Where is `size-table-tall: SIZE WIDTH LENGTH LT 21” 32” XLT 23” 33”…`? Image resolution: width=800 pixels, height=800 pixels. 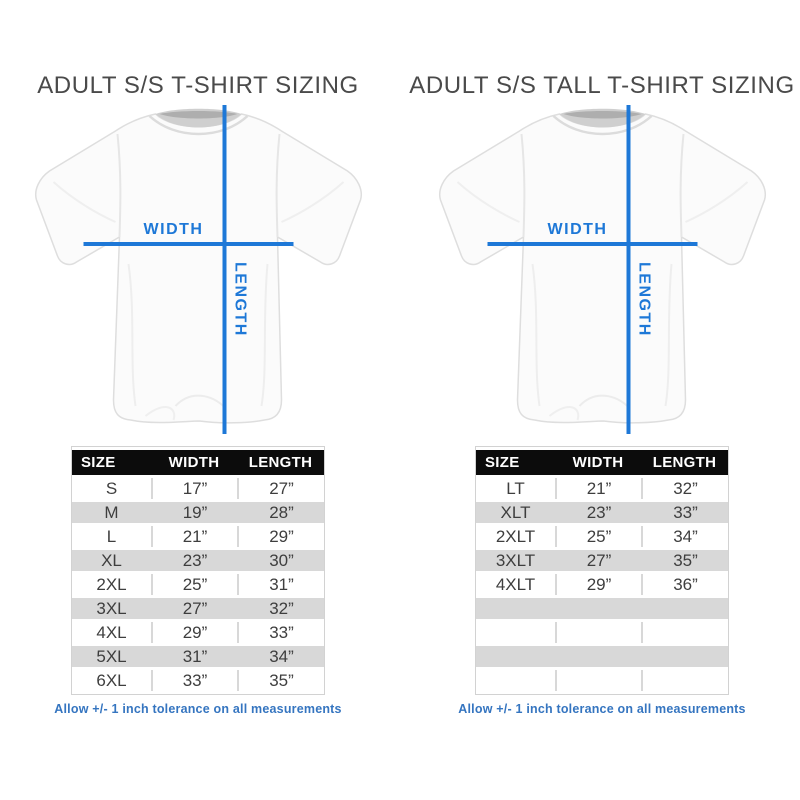
size-table-tall: SIZE WIDTH LENGTH LT 21” 32” XLT 23” 33”… is located at coordinates (602, 570).